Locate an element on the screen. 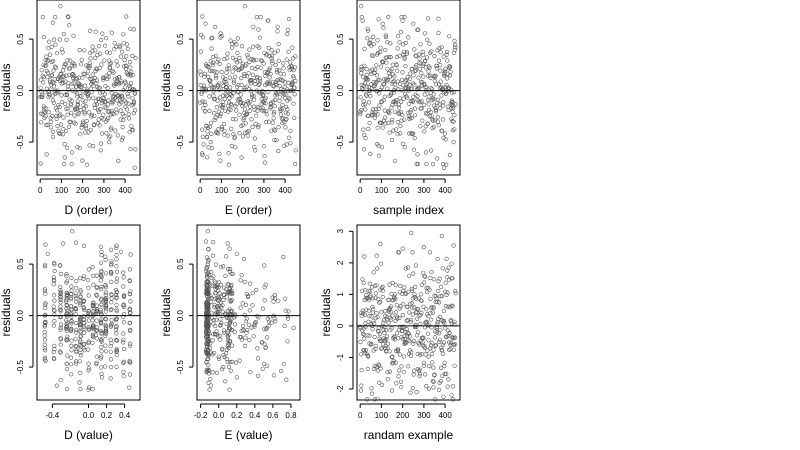 Image resolution: width=800 pixels, height=450 pixels. y-tick-label: -0.5 is located at coordinates (180, 142).